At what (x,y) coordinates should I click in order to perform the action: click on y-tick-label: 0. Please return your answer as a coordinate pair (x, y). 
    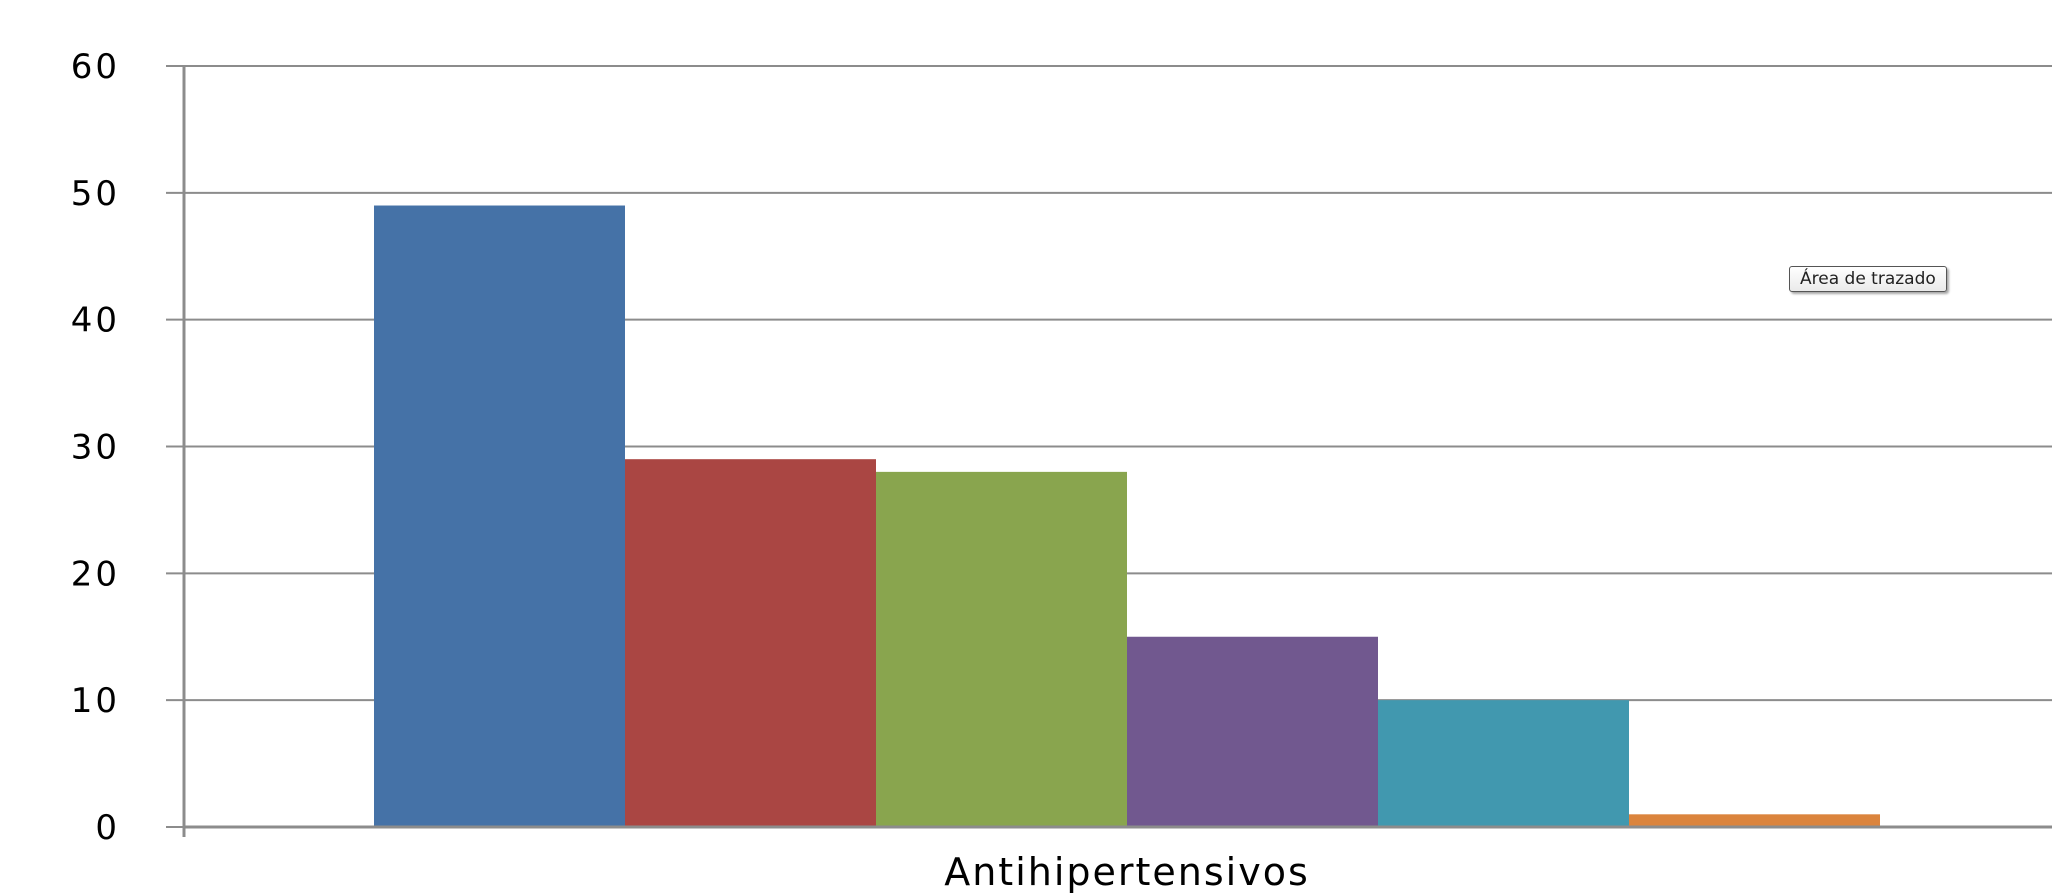
    Looking at the image, I should click on (107, 828).